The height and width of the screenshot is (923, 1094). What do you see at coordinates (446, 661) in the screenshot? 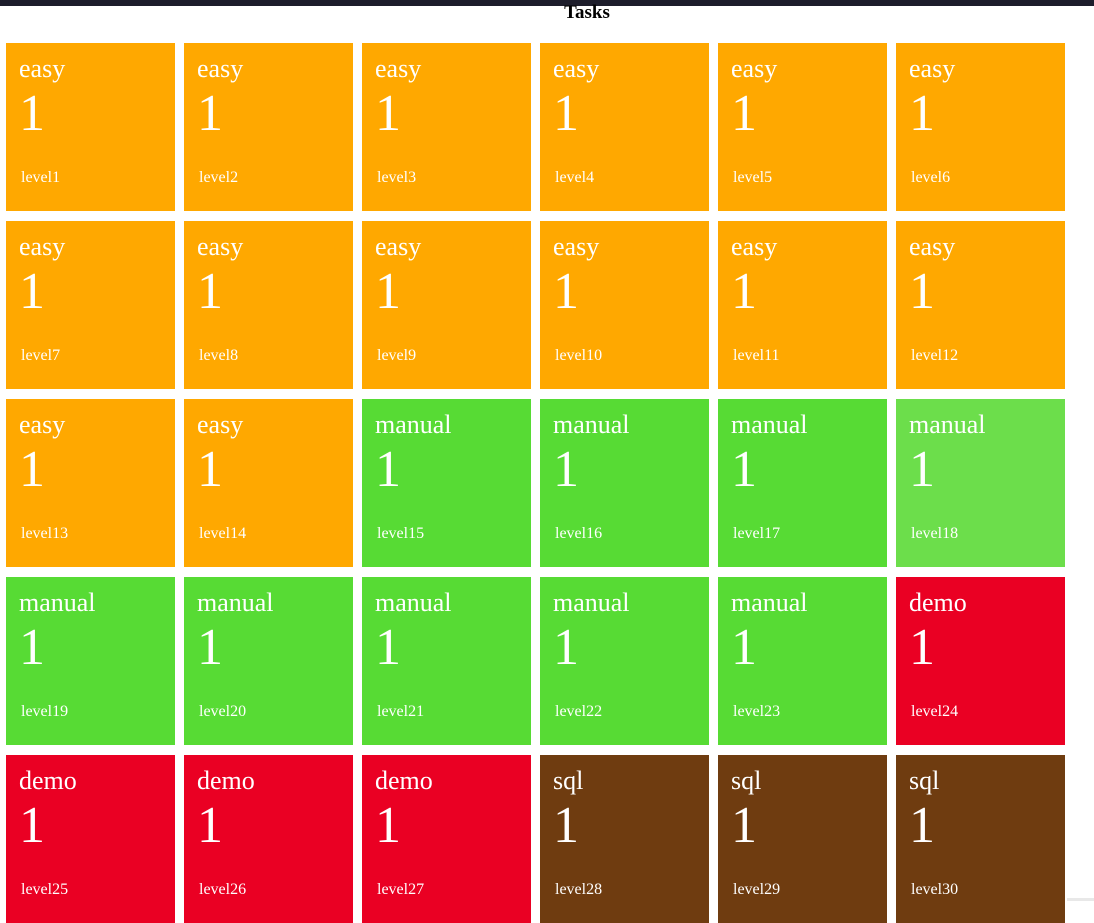
I see `task-tile-level21: manual 1 level21` at bounding box center [446, 661].